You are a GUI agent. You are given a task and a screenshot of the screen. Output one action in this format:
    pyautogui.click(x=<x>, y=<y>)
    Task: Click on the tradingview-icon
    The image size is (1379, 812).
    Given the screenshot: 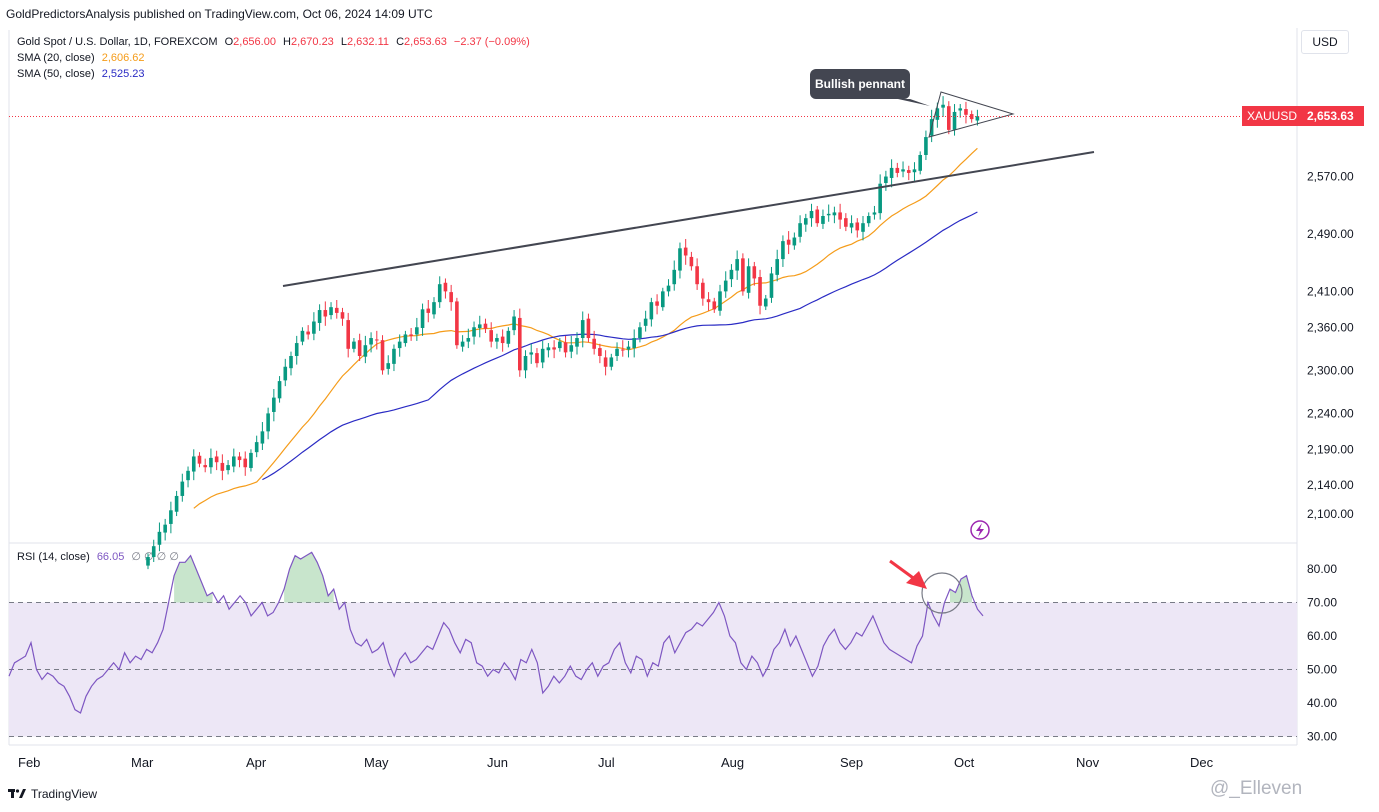 What is the action you would take?
    pyautogui.click(x=17, y=793)
    